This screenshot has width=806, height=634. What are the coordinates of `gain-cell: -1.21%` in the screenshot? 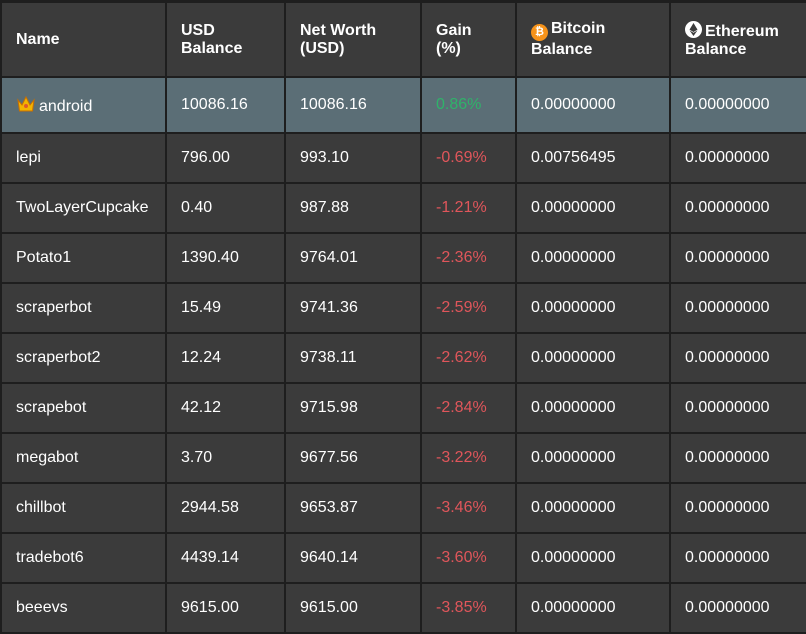 It's located at (468, 208).